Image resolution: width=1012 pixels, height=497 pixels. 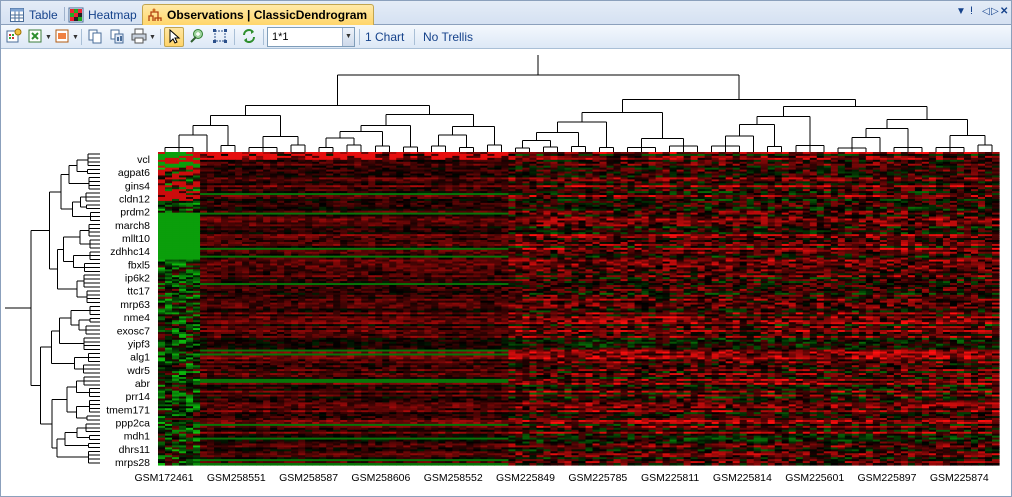 I want to click on trellis-button: No Trellis, so click(x=448, y=37).